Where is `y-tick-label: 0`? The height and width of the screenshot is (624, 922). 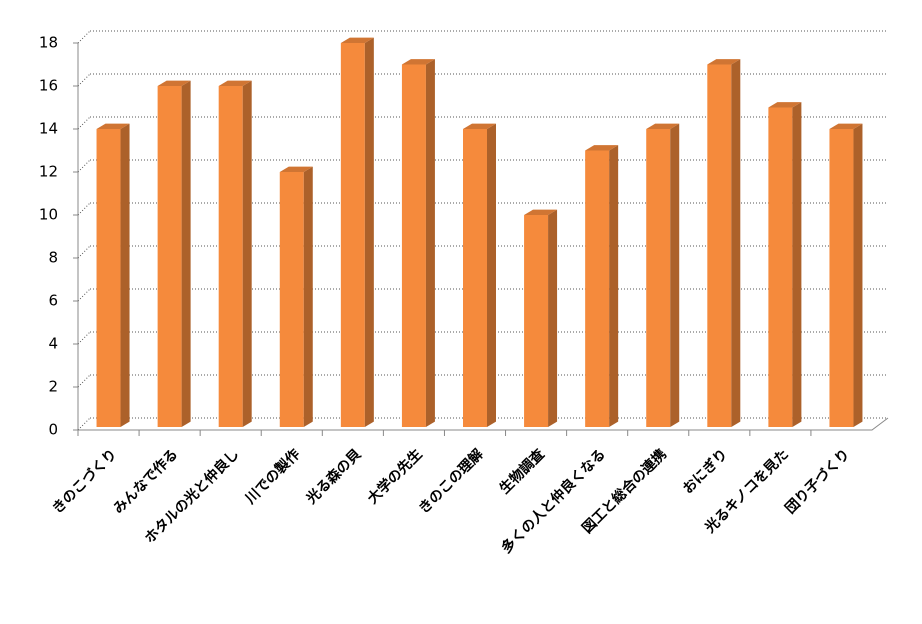 y-tick-label: 0 is located at coordinates (53, 430).